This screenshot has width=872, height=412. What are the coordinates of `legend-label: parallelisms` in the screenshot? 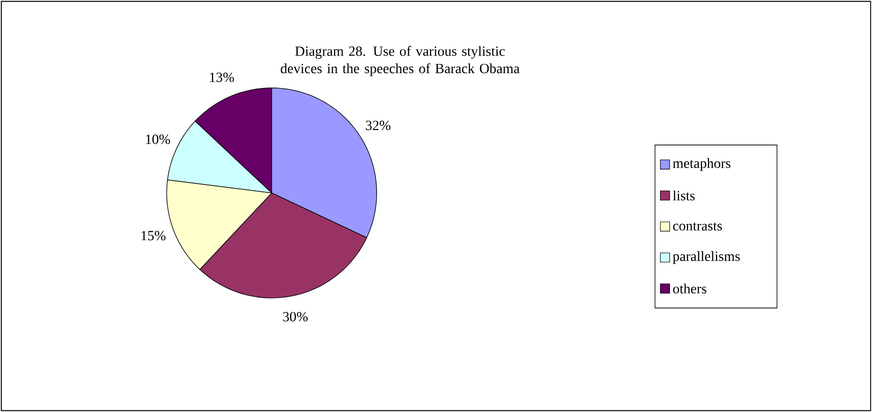 It's located at (706, 257).